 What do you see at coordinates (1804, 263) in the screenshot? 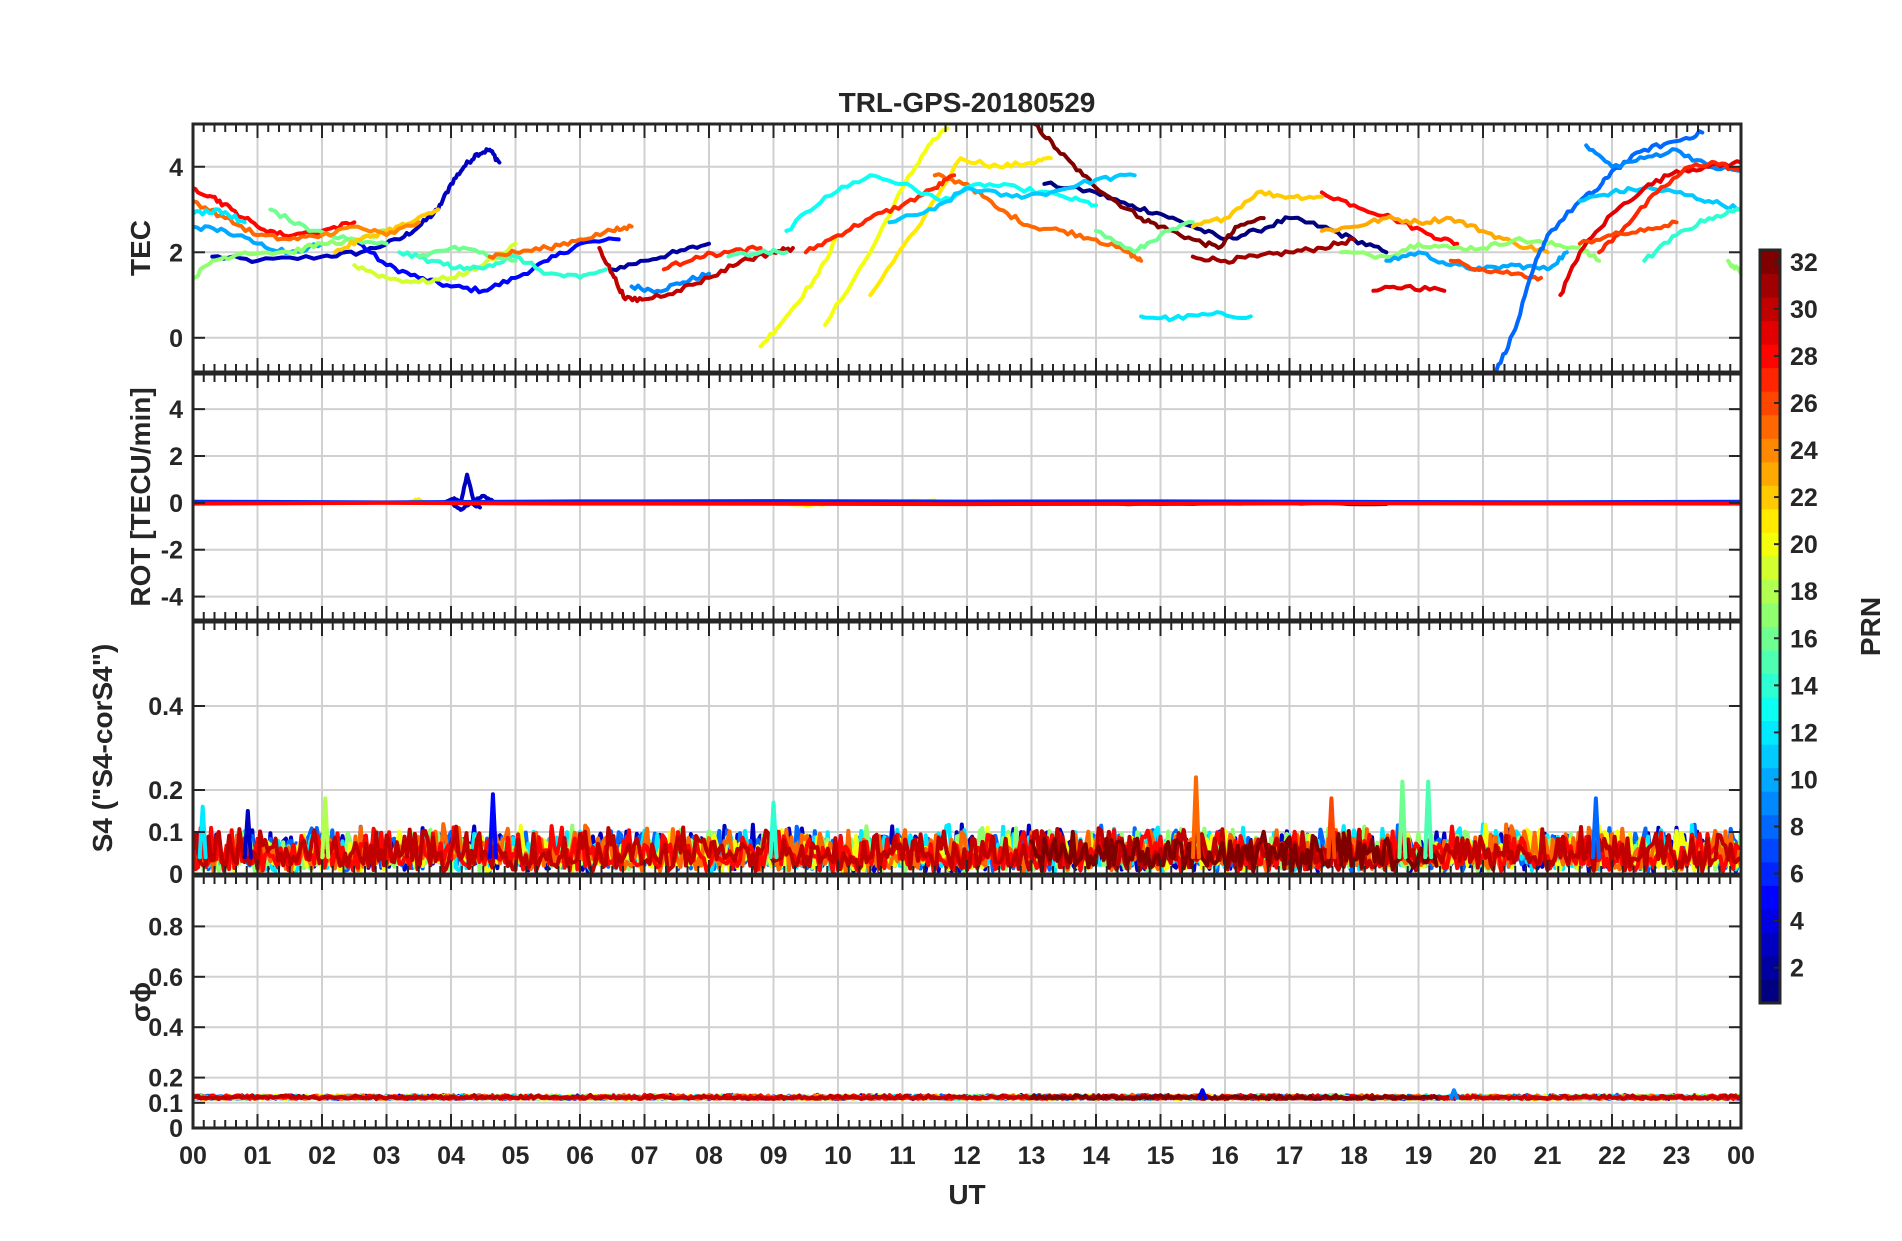
I see `colorbar-tick-label: 32` at bounding box center [1804, 263].